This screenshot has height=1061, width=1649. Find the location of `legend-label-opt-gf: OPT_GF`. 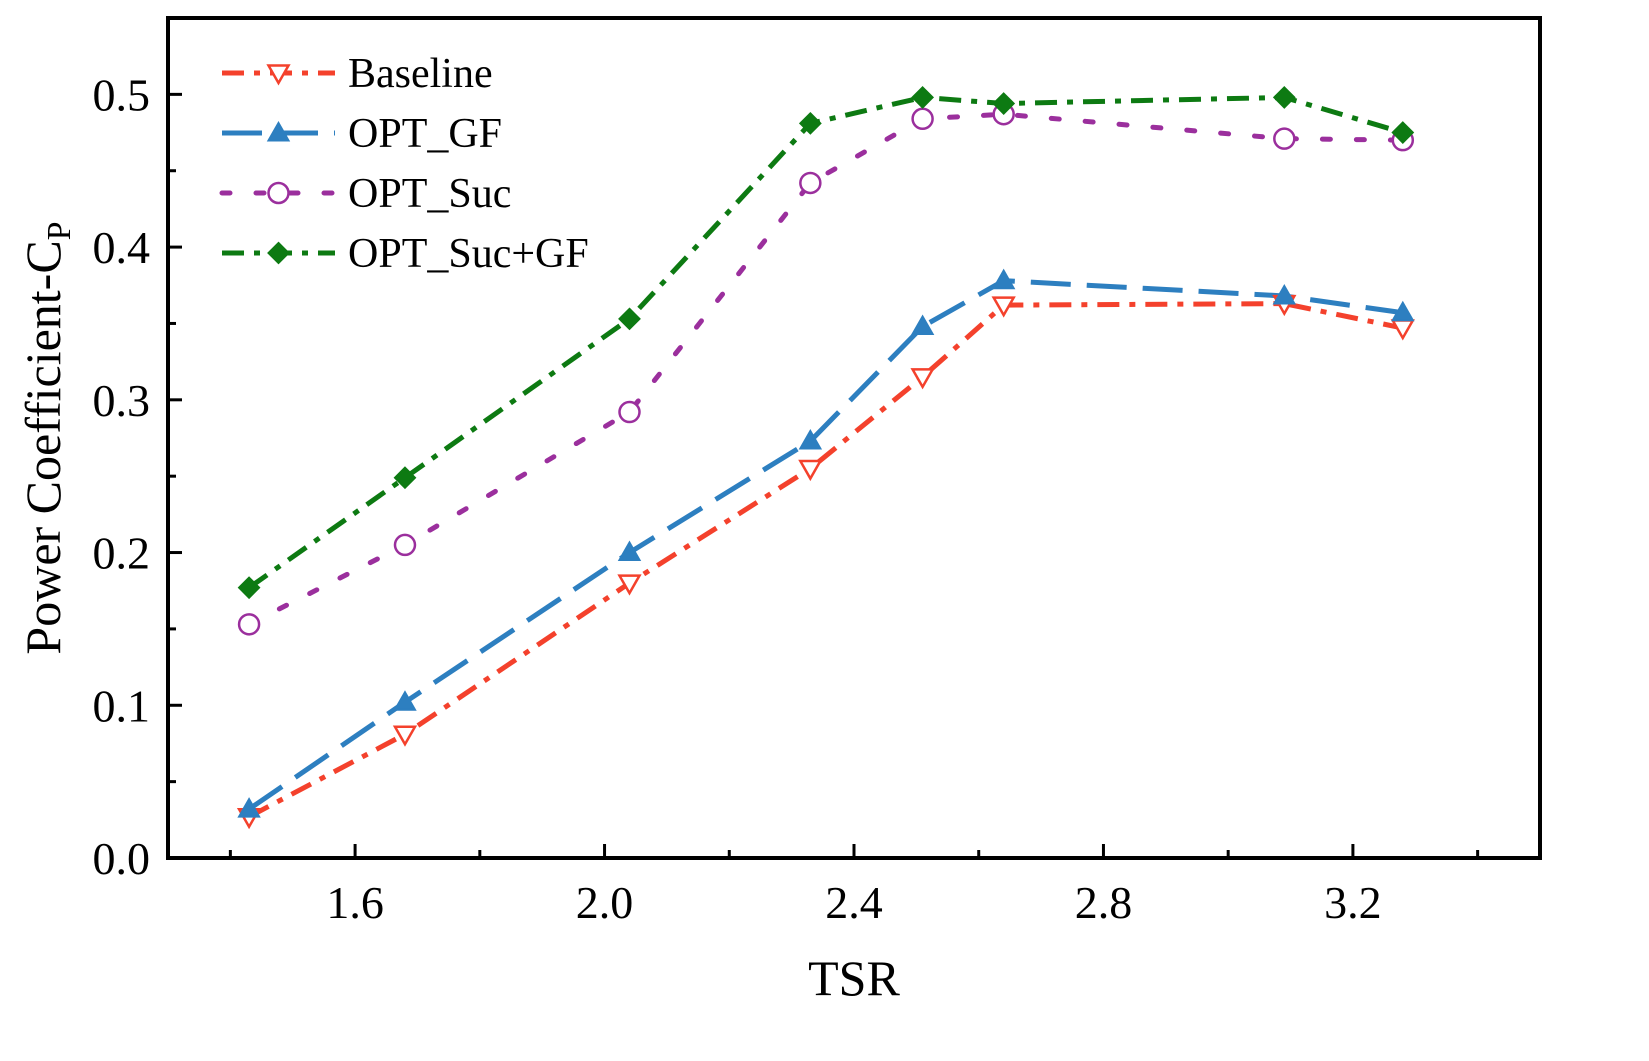

legend-label-opt-gf: OPT_GF is located at coordinates (425, 134).